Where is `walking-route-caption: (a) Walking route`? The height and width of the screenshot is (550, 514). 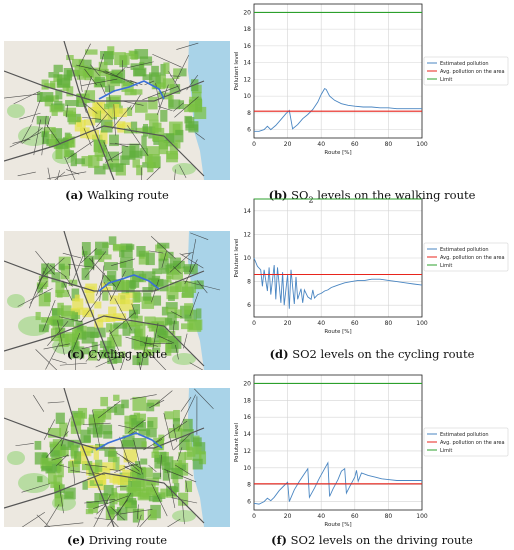
walking-route-caption: (a) Walking route is located at coordinates (117, 195).